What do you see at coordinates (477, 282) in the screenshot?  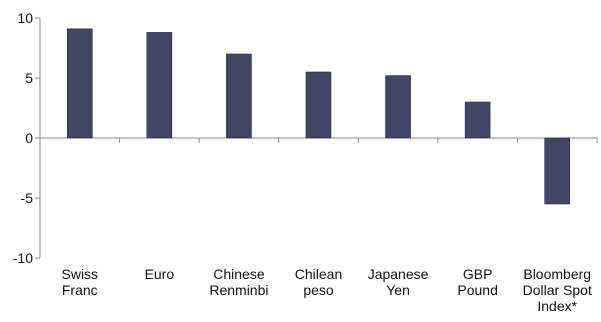 I see `x-category-label: GBP Pound` at bounding box center [477, 282].